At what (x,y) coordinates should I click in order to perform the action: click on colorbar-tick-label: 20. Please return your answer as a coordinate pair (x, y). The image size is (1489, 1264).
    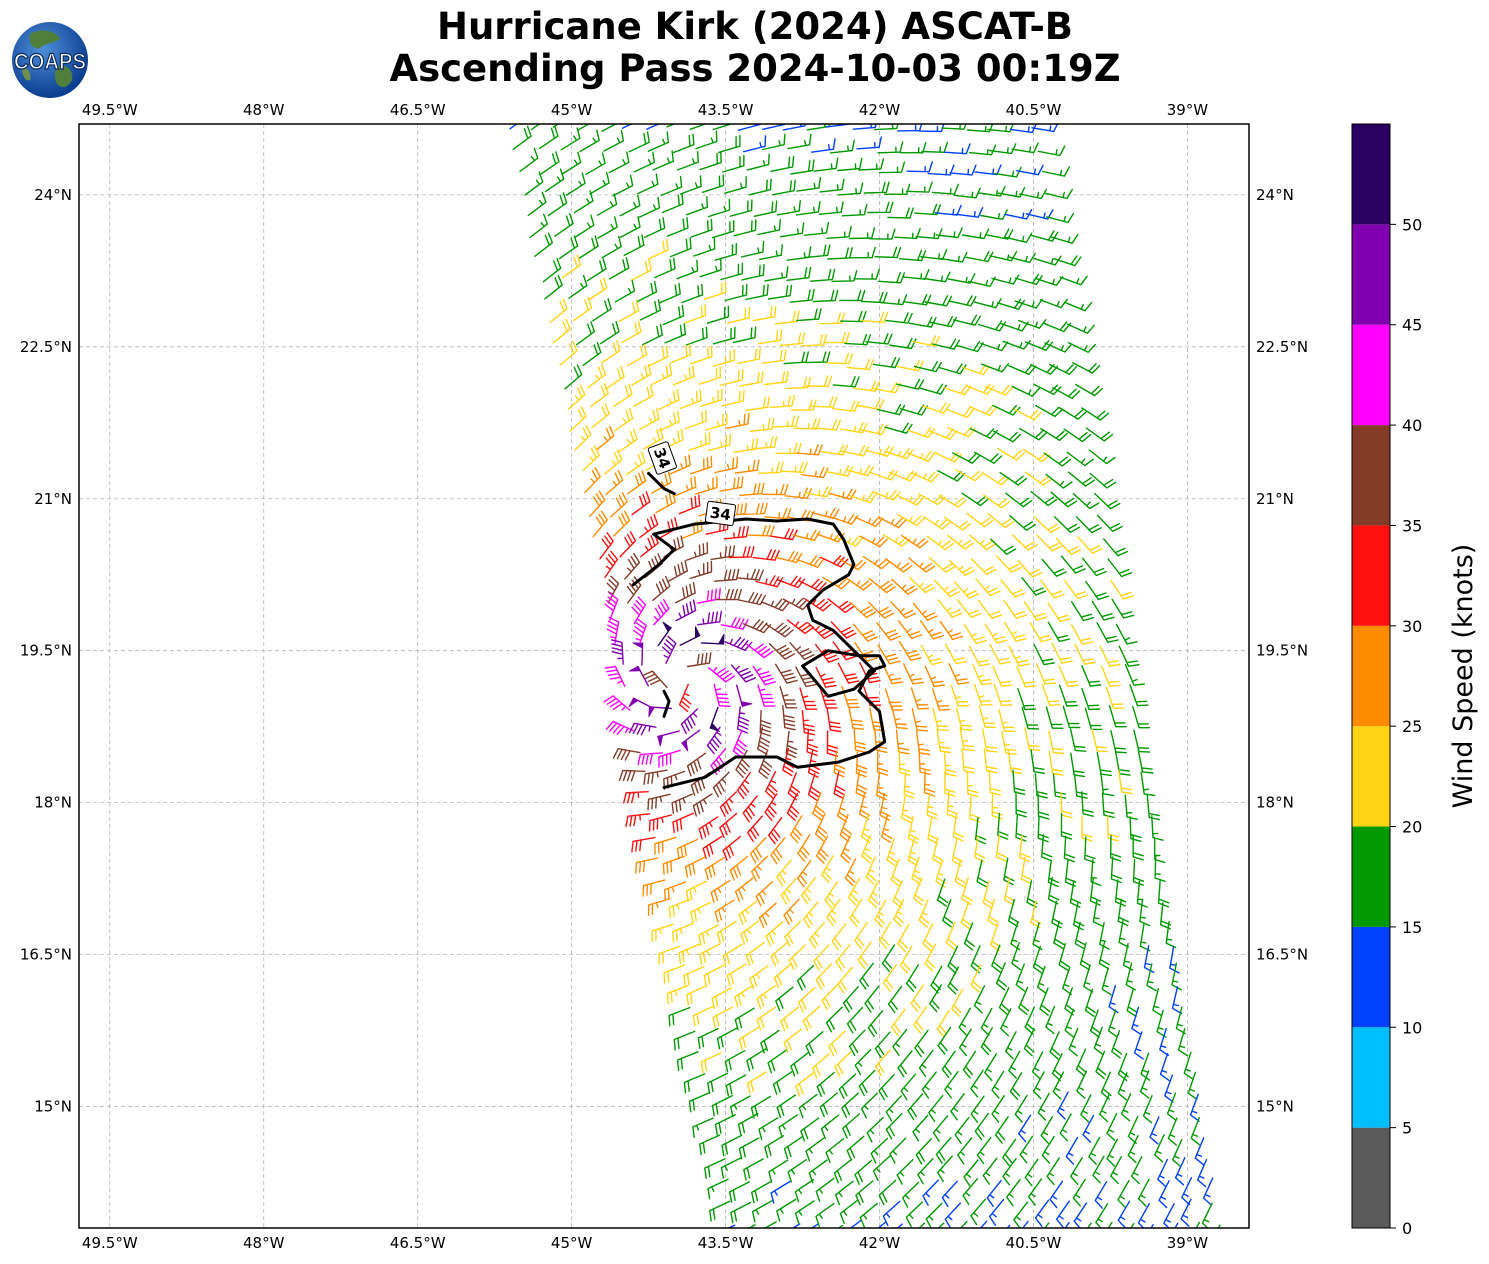
    Looking at the image, I should click on (1412, 827).